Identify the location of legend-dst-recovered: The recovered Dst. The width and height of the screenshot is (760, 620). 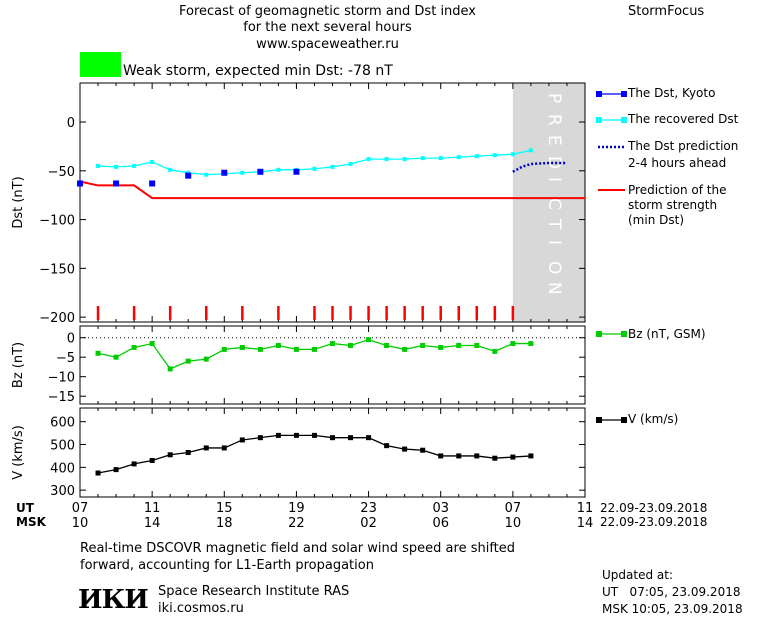
(683, 119).